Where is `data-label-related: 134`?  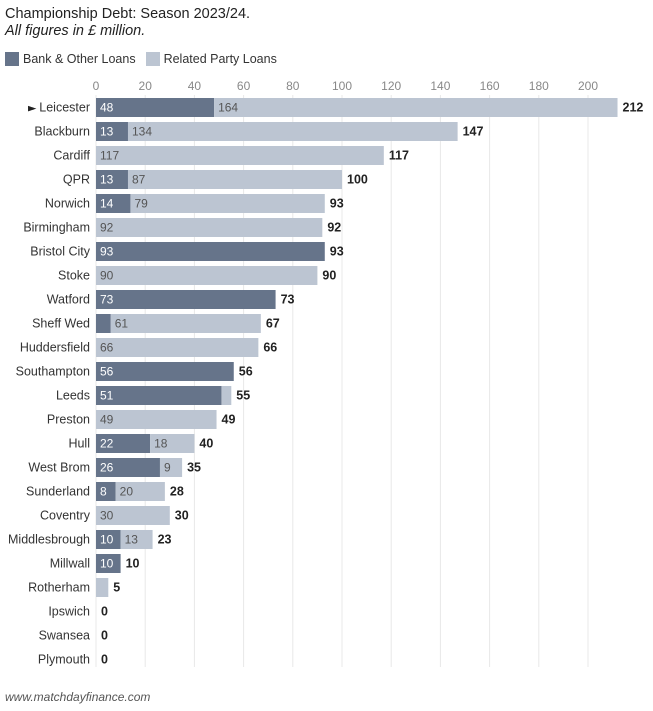 data-label-related: 134 is located at coordinates (142, 132).